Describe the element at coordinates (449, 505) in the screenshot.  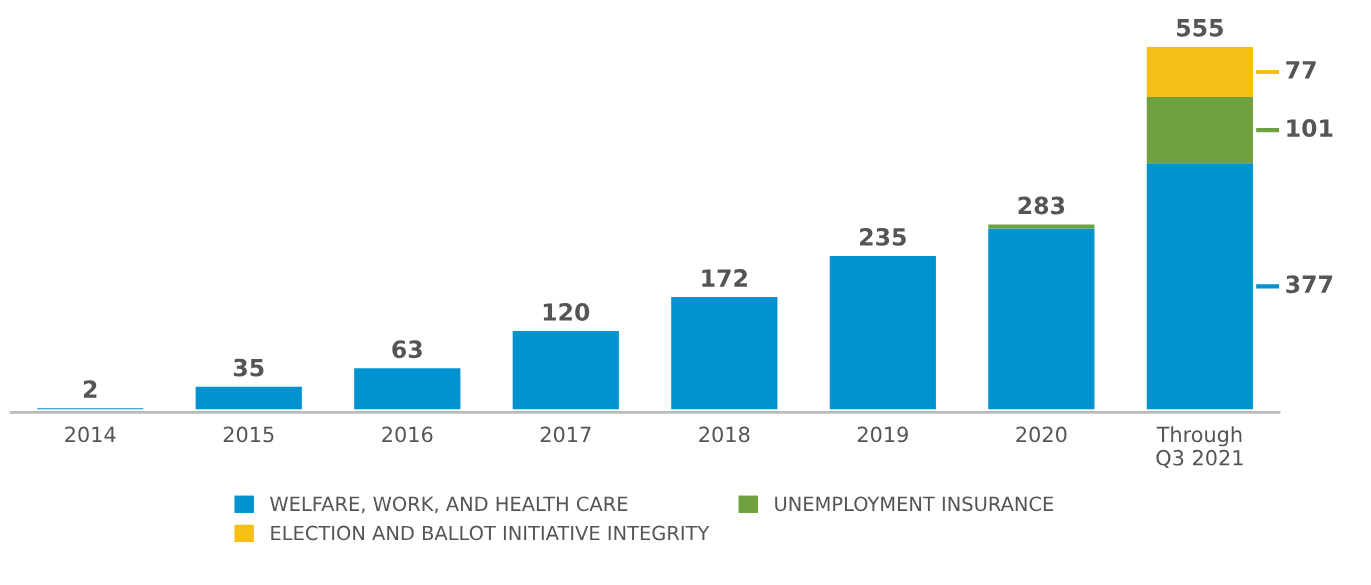
I see `legend-label: WELFARE, WORK, AND HEALTH CARE` at that location.